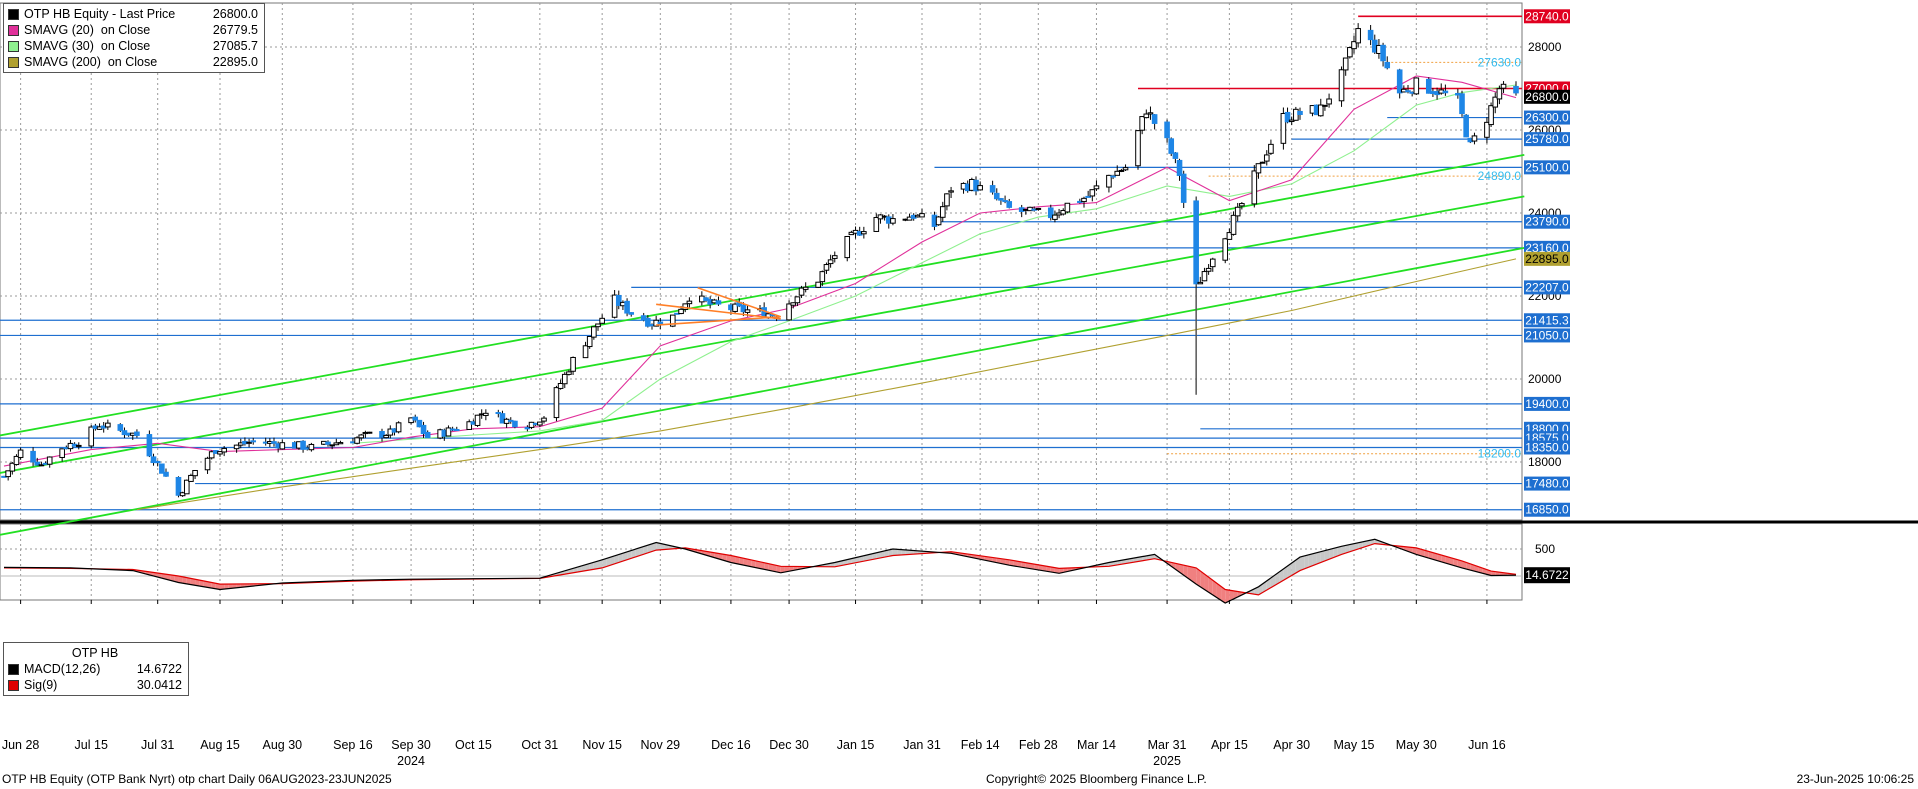 The width and height of the screenshot is (1918, 789). What do you see at coordinates (159, 669) in the screenshot?
I see `legend-value: 14.6722` at bounding box center [159, 669].